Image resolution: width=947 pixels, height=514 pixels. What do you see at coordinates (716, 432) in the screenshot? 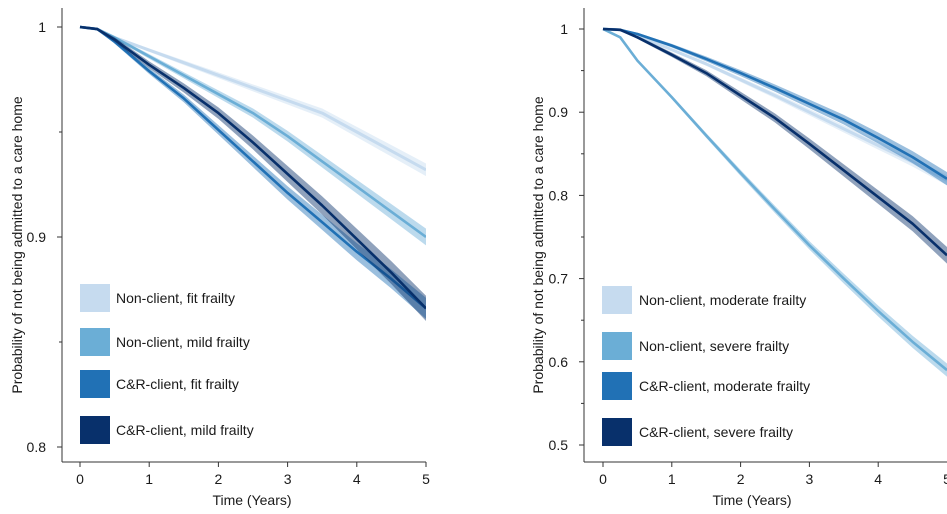
I see `panel-2-legend-label-4: C&R-client, severe frailty` at bounding box center [716, 432].